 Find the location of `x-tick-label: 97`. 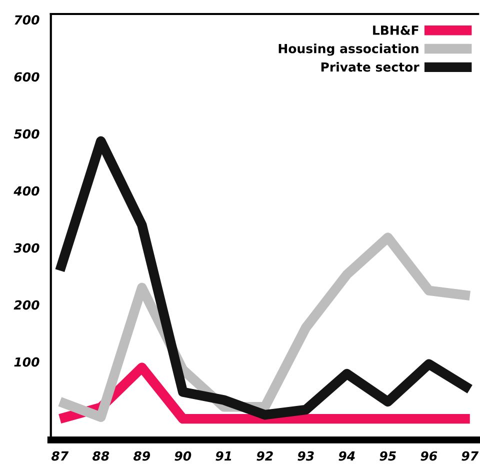

x-tick-label: 97 is located at coordinates (470, 456).